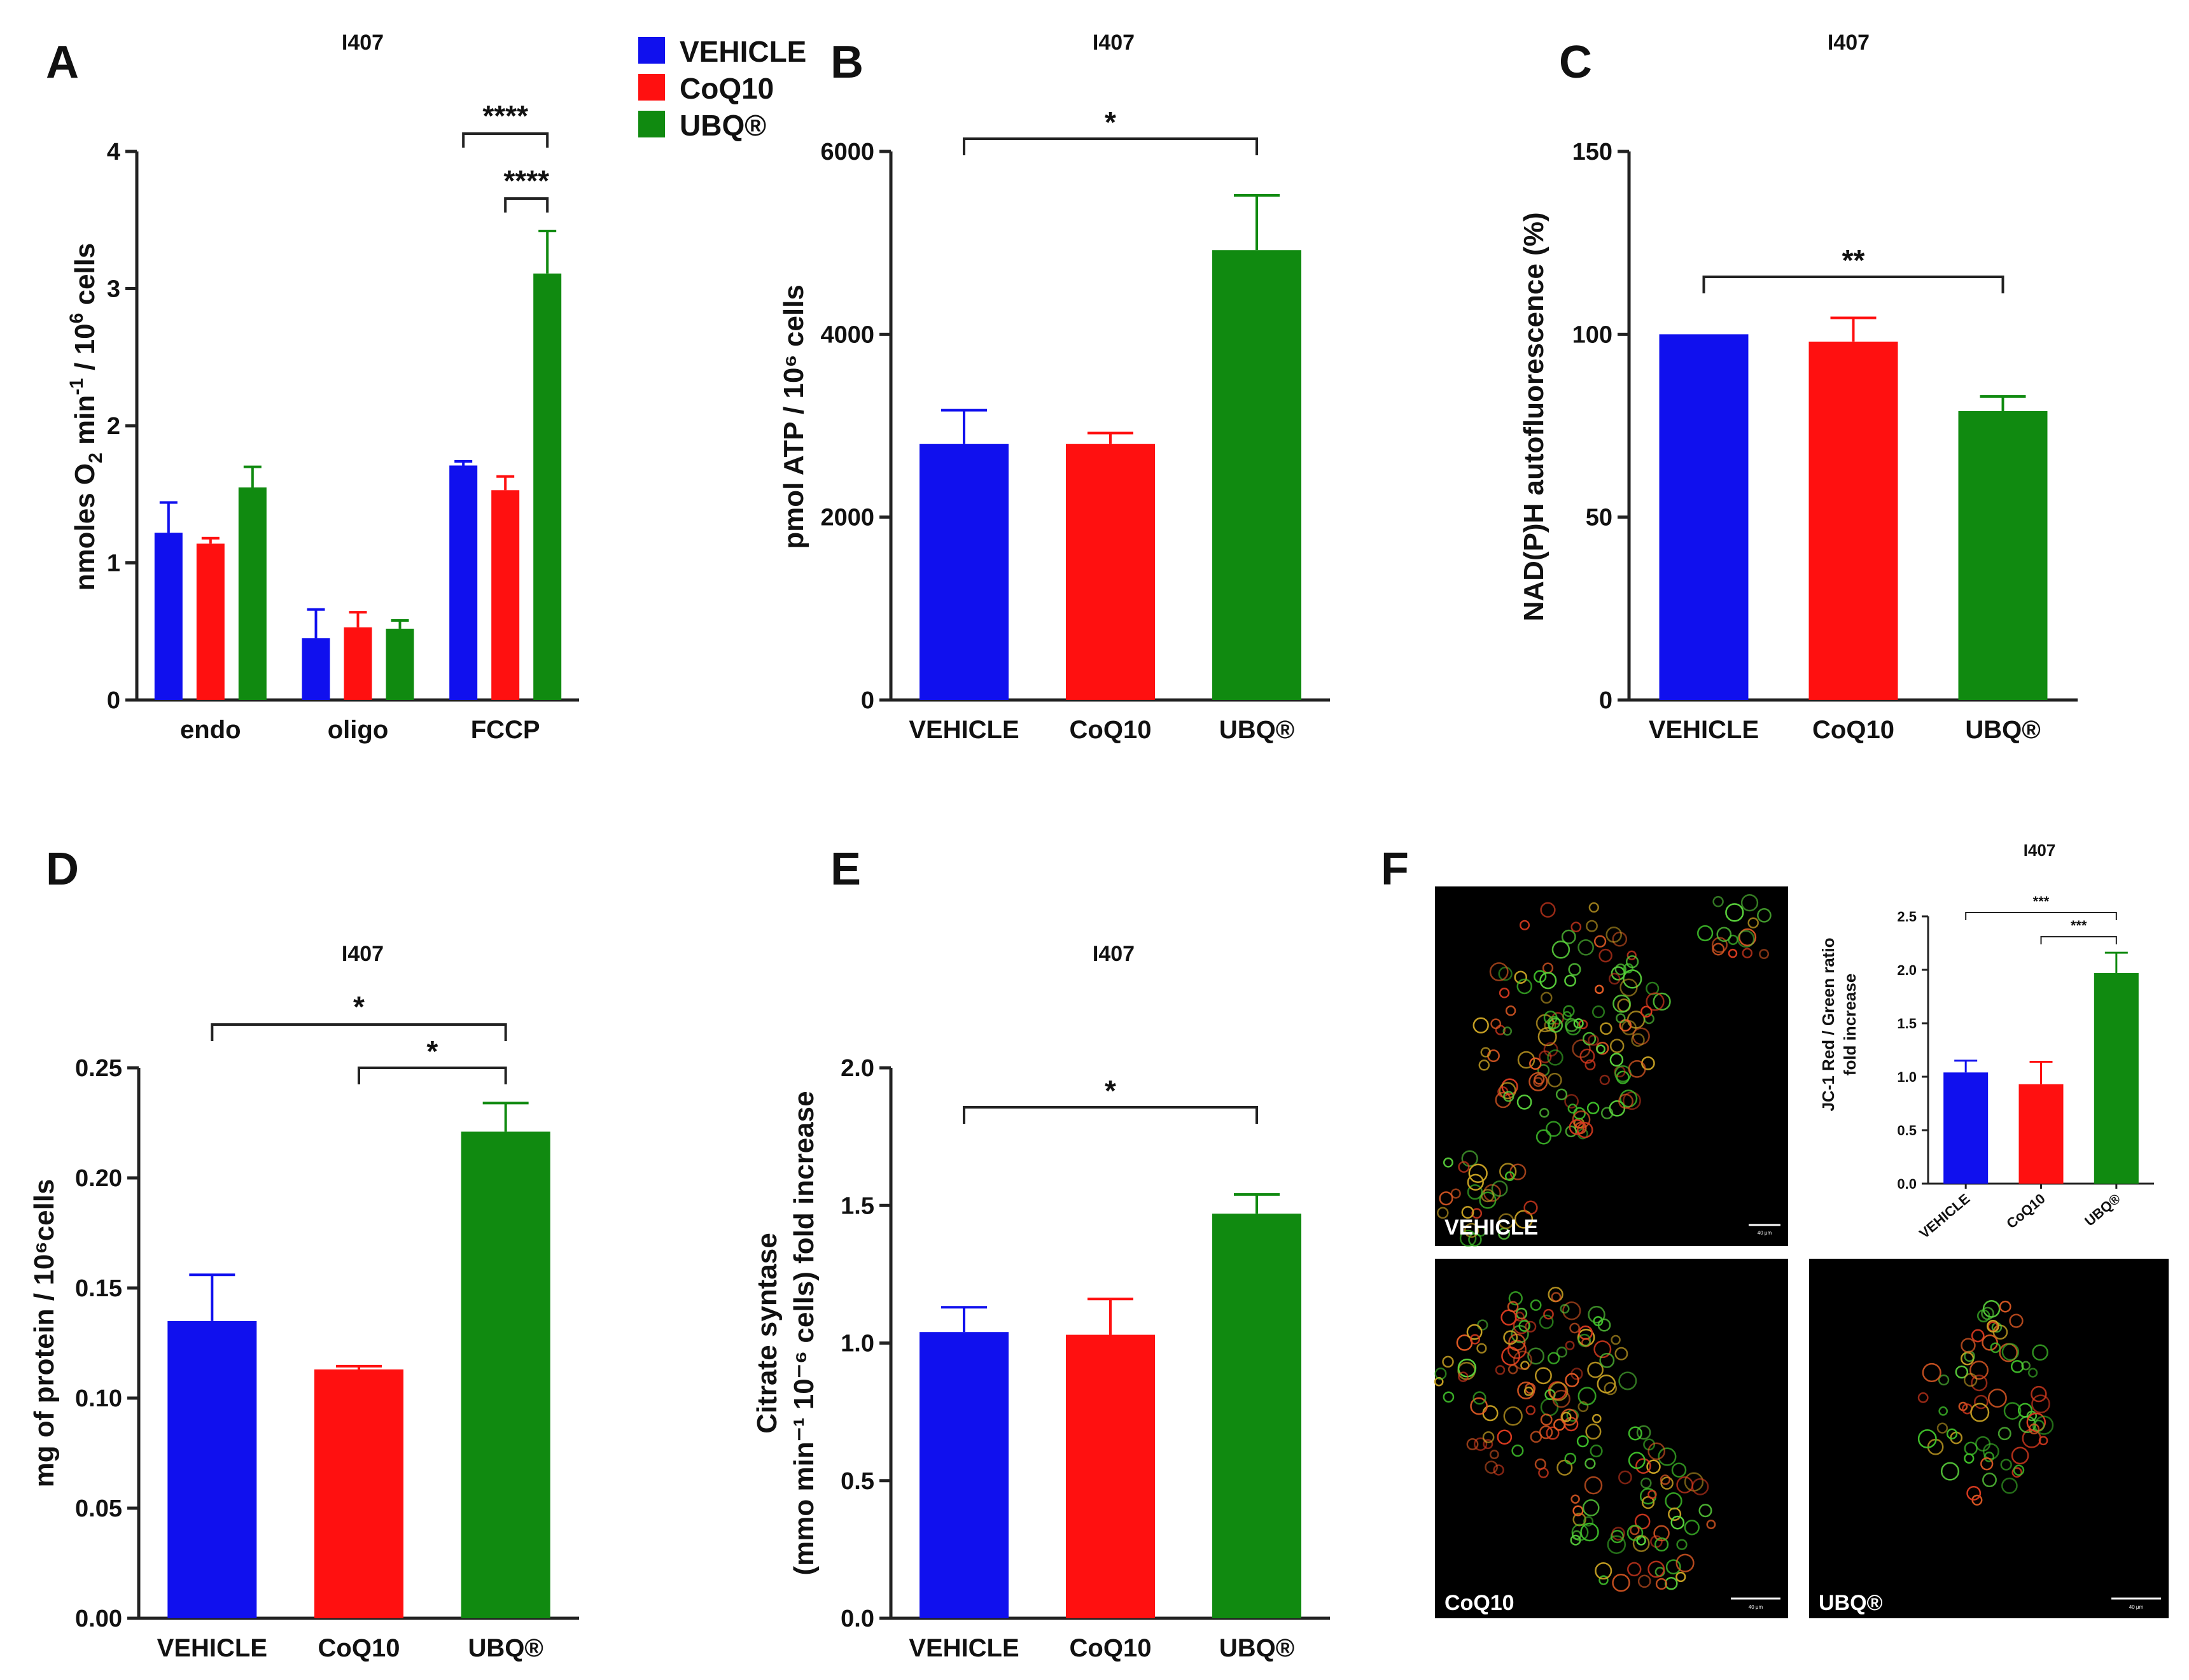 The height and width of the screenshot is (1680, 2189). What do you see at coordinates (1479, 1603) in the screenshot?
I see `micrograph-coq10-label: CoQ10` at bounding box center [1479, 1603].